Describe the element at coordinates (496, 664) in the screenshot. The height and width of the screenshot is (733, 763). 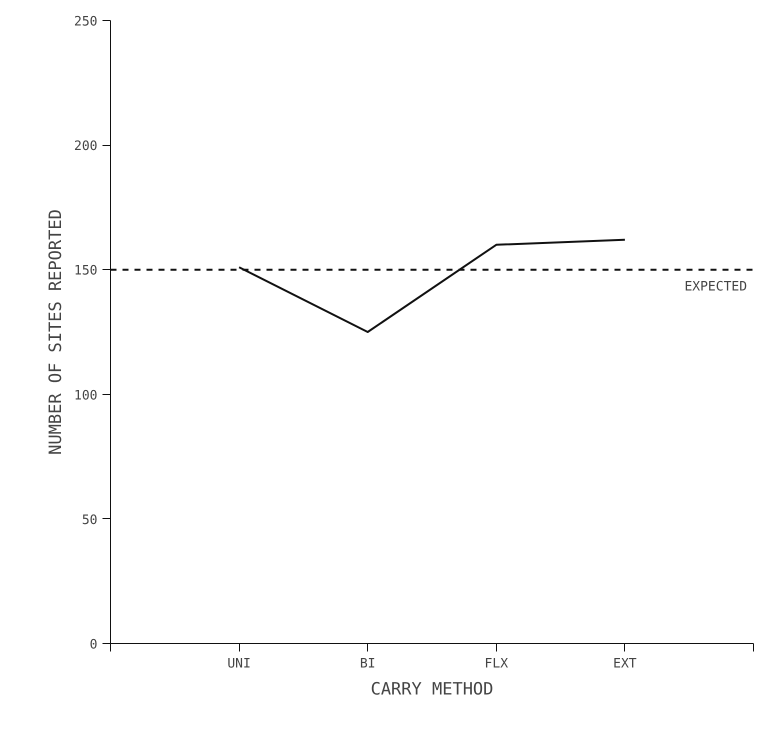
I see `x-tick-label: FLX` at that location.